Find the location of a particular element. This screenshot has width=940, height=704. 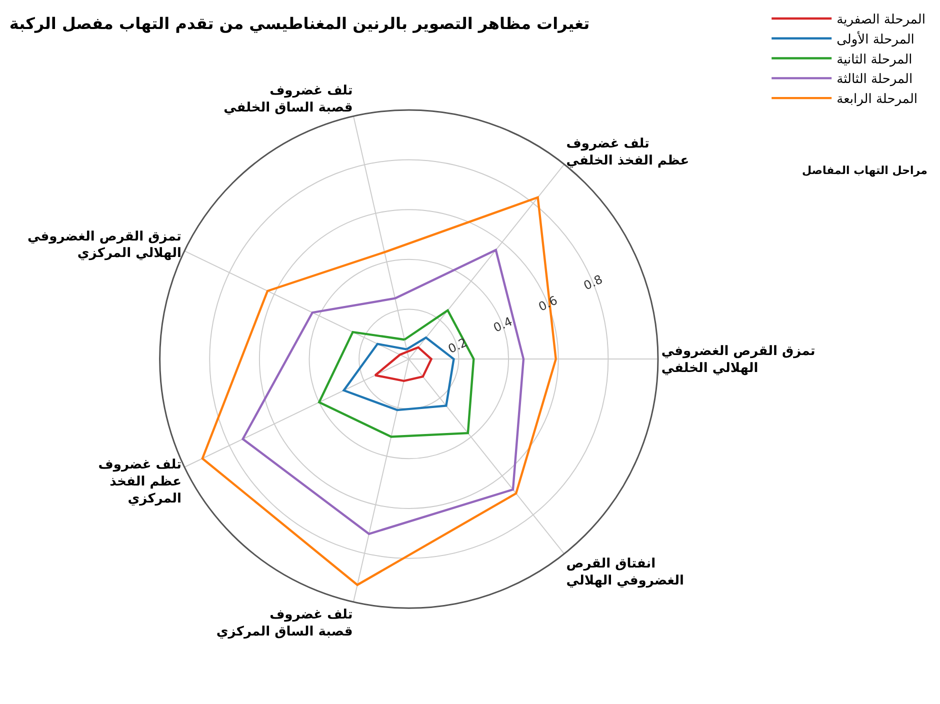

legend-label: المرحلة الأولى is located at coordinates (875, 39).